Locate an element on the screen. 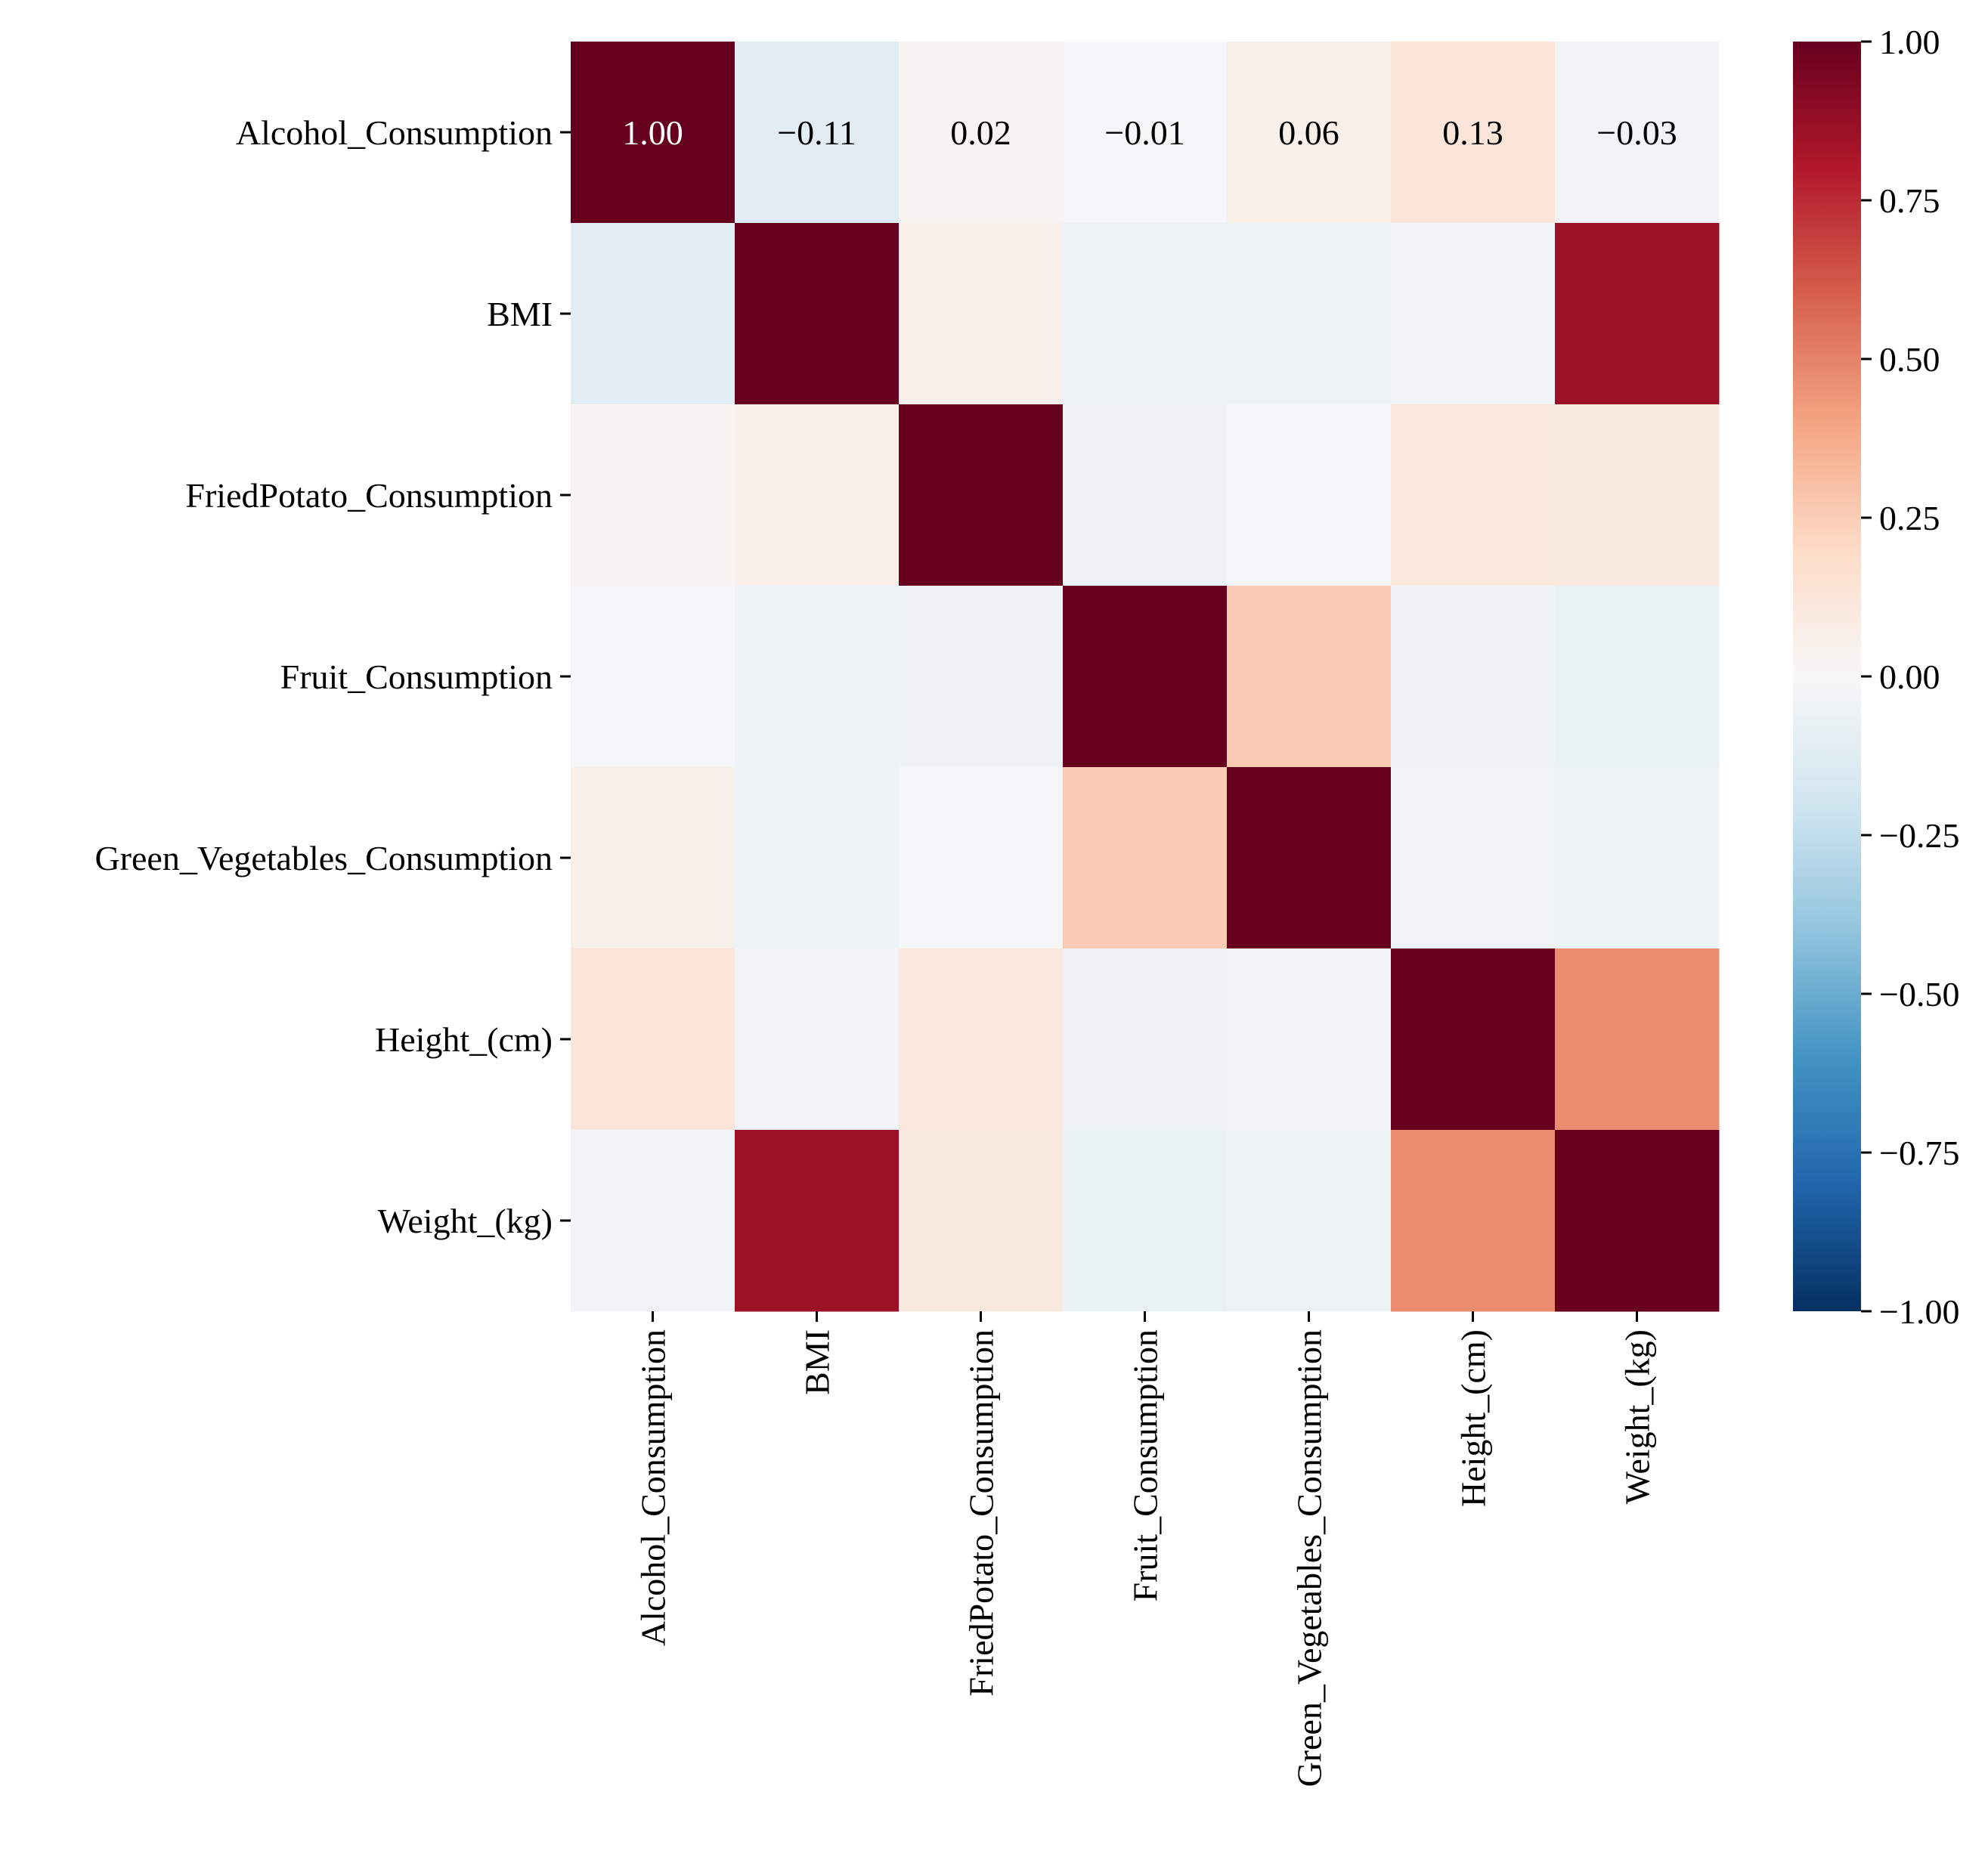 Image resolution: width=1988 pixels, height=1869 pixels. heatmap-cell-height-cm-fruit-consumption is located at coordinates (1145, 1039).